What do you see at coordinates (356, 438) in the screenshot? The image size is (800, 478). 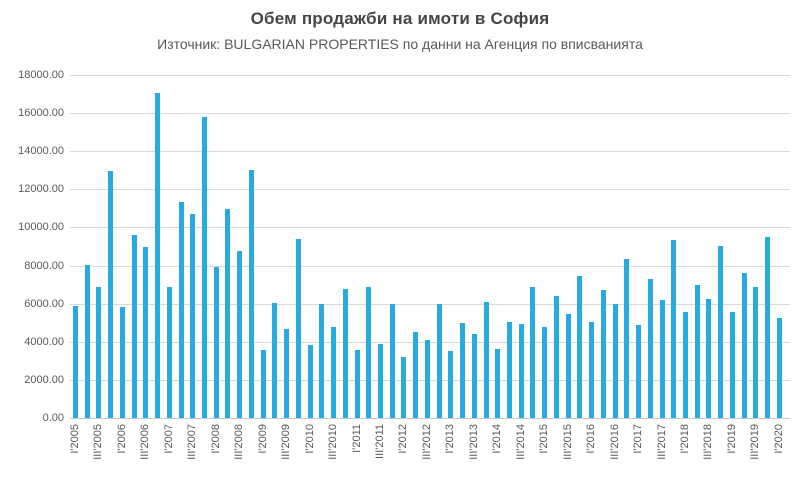 I see `x-tick-label: I'2011` at bounding box center [356, 438].